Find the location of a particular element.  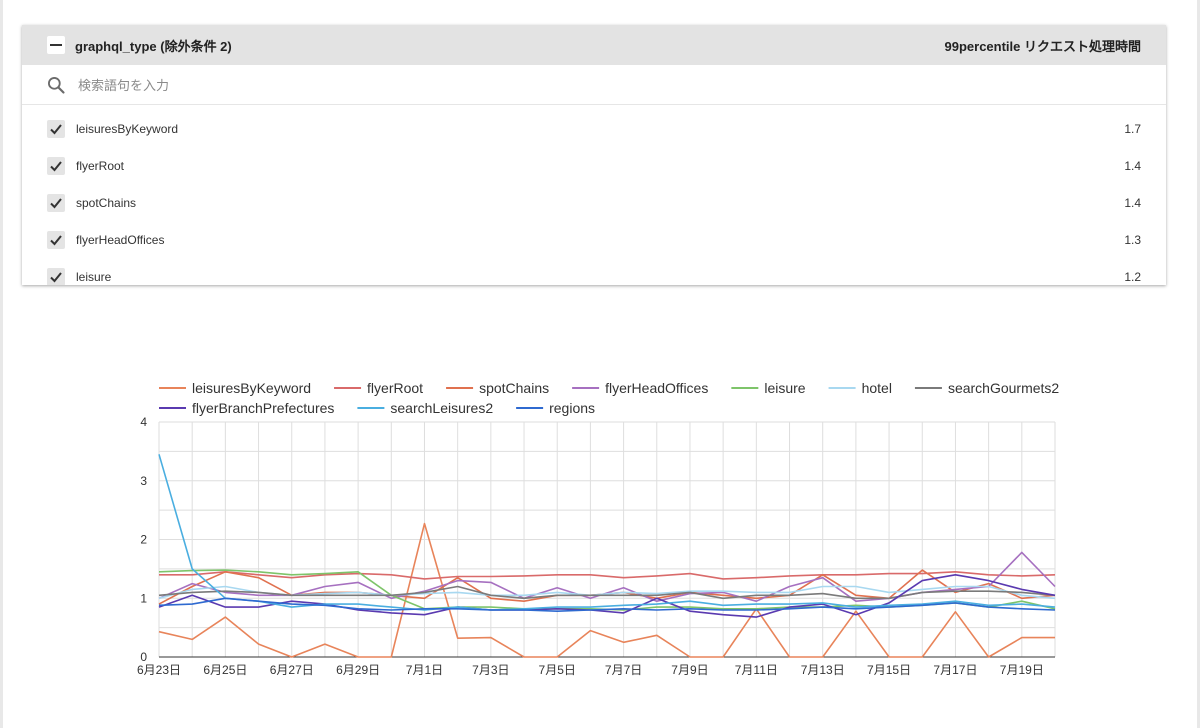

y-tick-label: 1 is located at coordinates (143, 598).